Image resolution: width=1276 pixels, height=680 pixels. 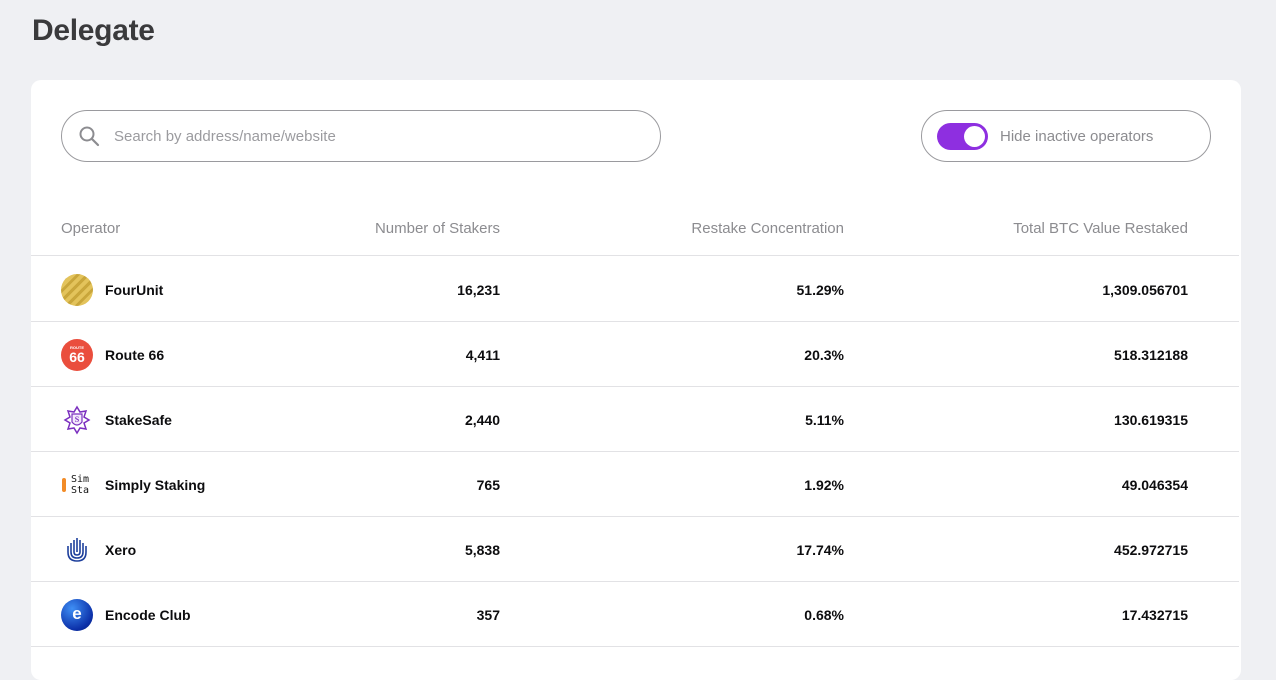 I want to click on column-header-stakers: Number of Stakers, so click(x=437, y=228).